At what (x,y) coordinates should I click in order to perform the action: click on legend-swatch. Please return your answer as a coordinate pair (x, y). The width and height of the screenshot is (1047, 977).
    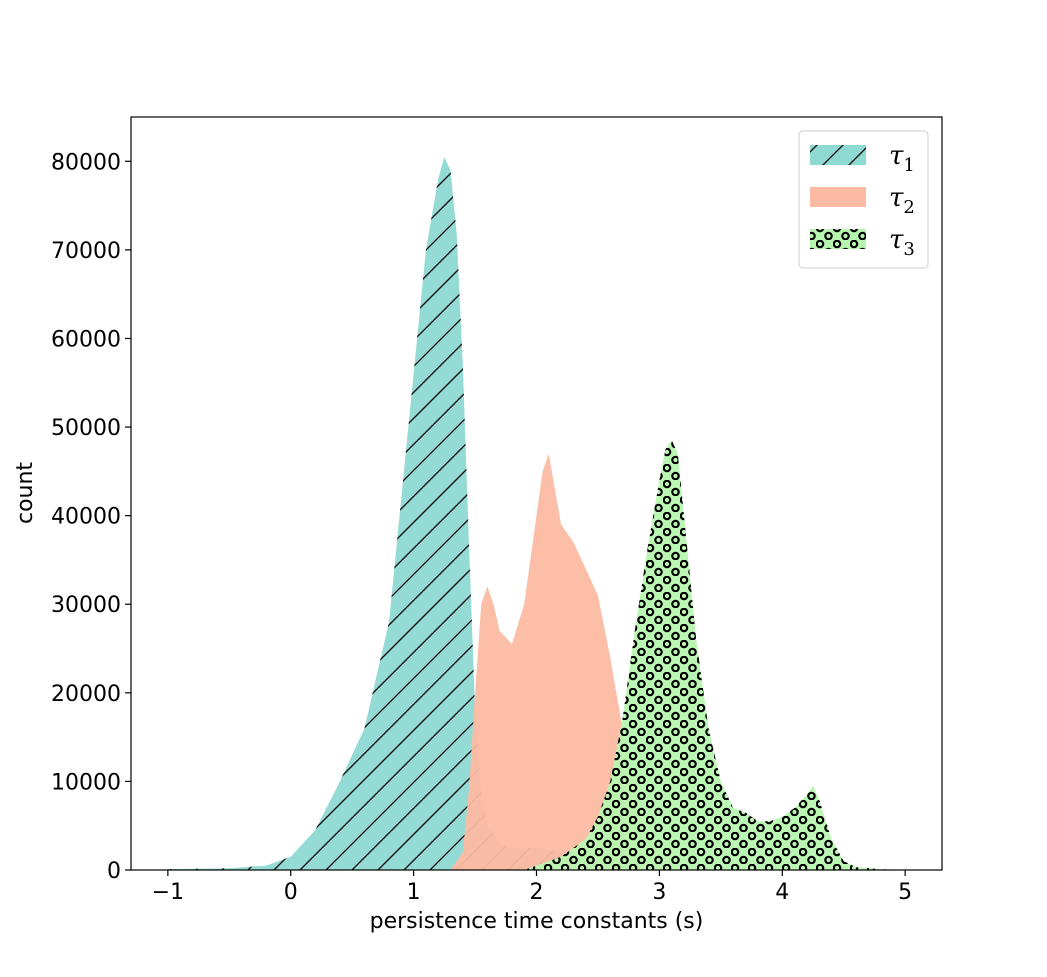
    Looking at the image, I should click on (838, 197).